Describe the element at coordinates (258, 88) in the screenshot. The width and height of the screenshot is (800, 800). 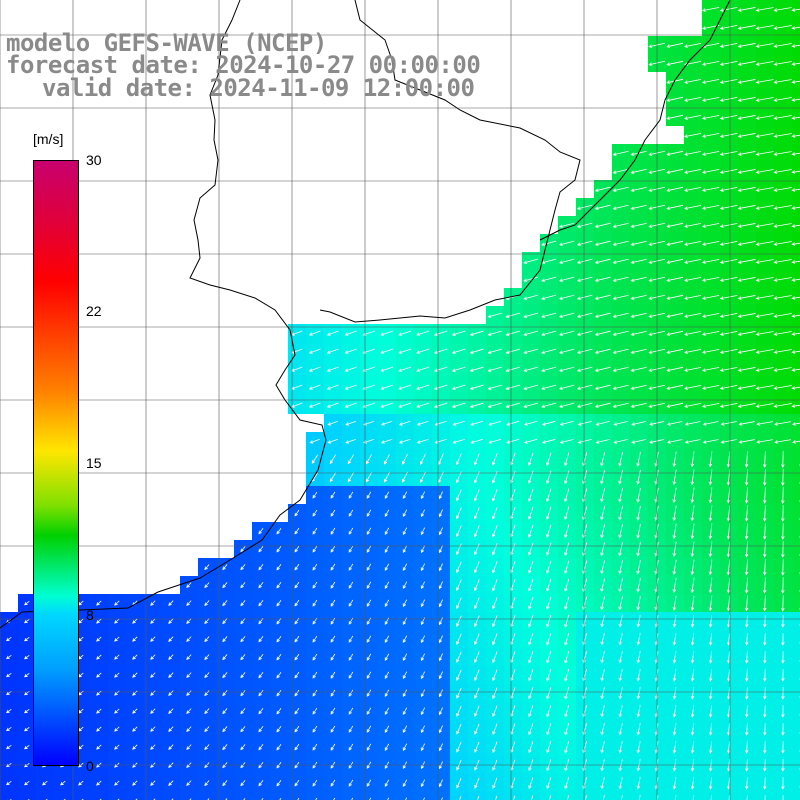
I see `valid-date: valid date: 2024-11-09 12:00:00` at that location.